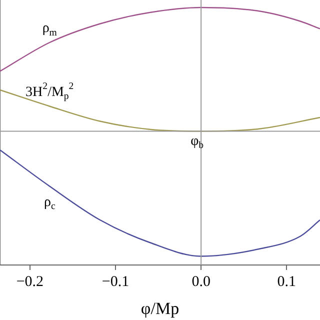 The image size is (320, 320). Describe the element at coordinates (201, 282) in the screenshot. I see `x-tick-label: 0.0` at that location.